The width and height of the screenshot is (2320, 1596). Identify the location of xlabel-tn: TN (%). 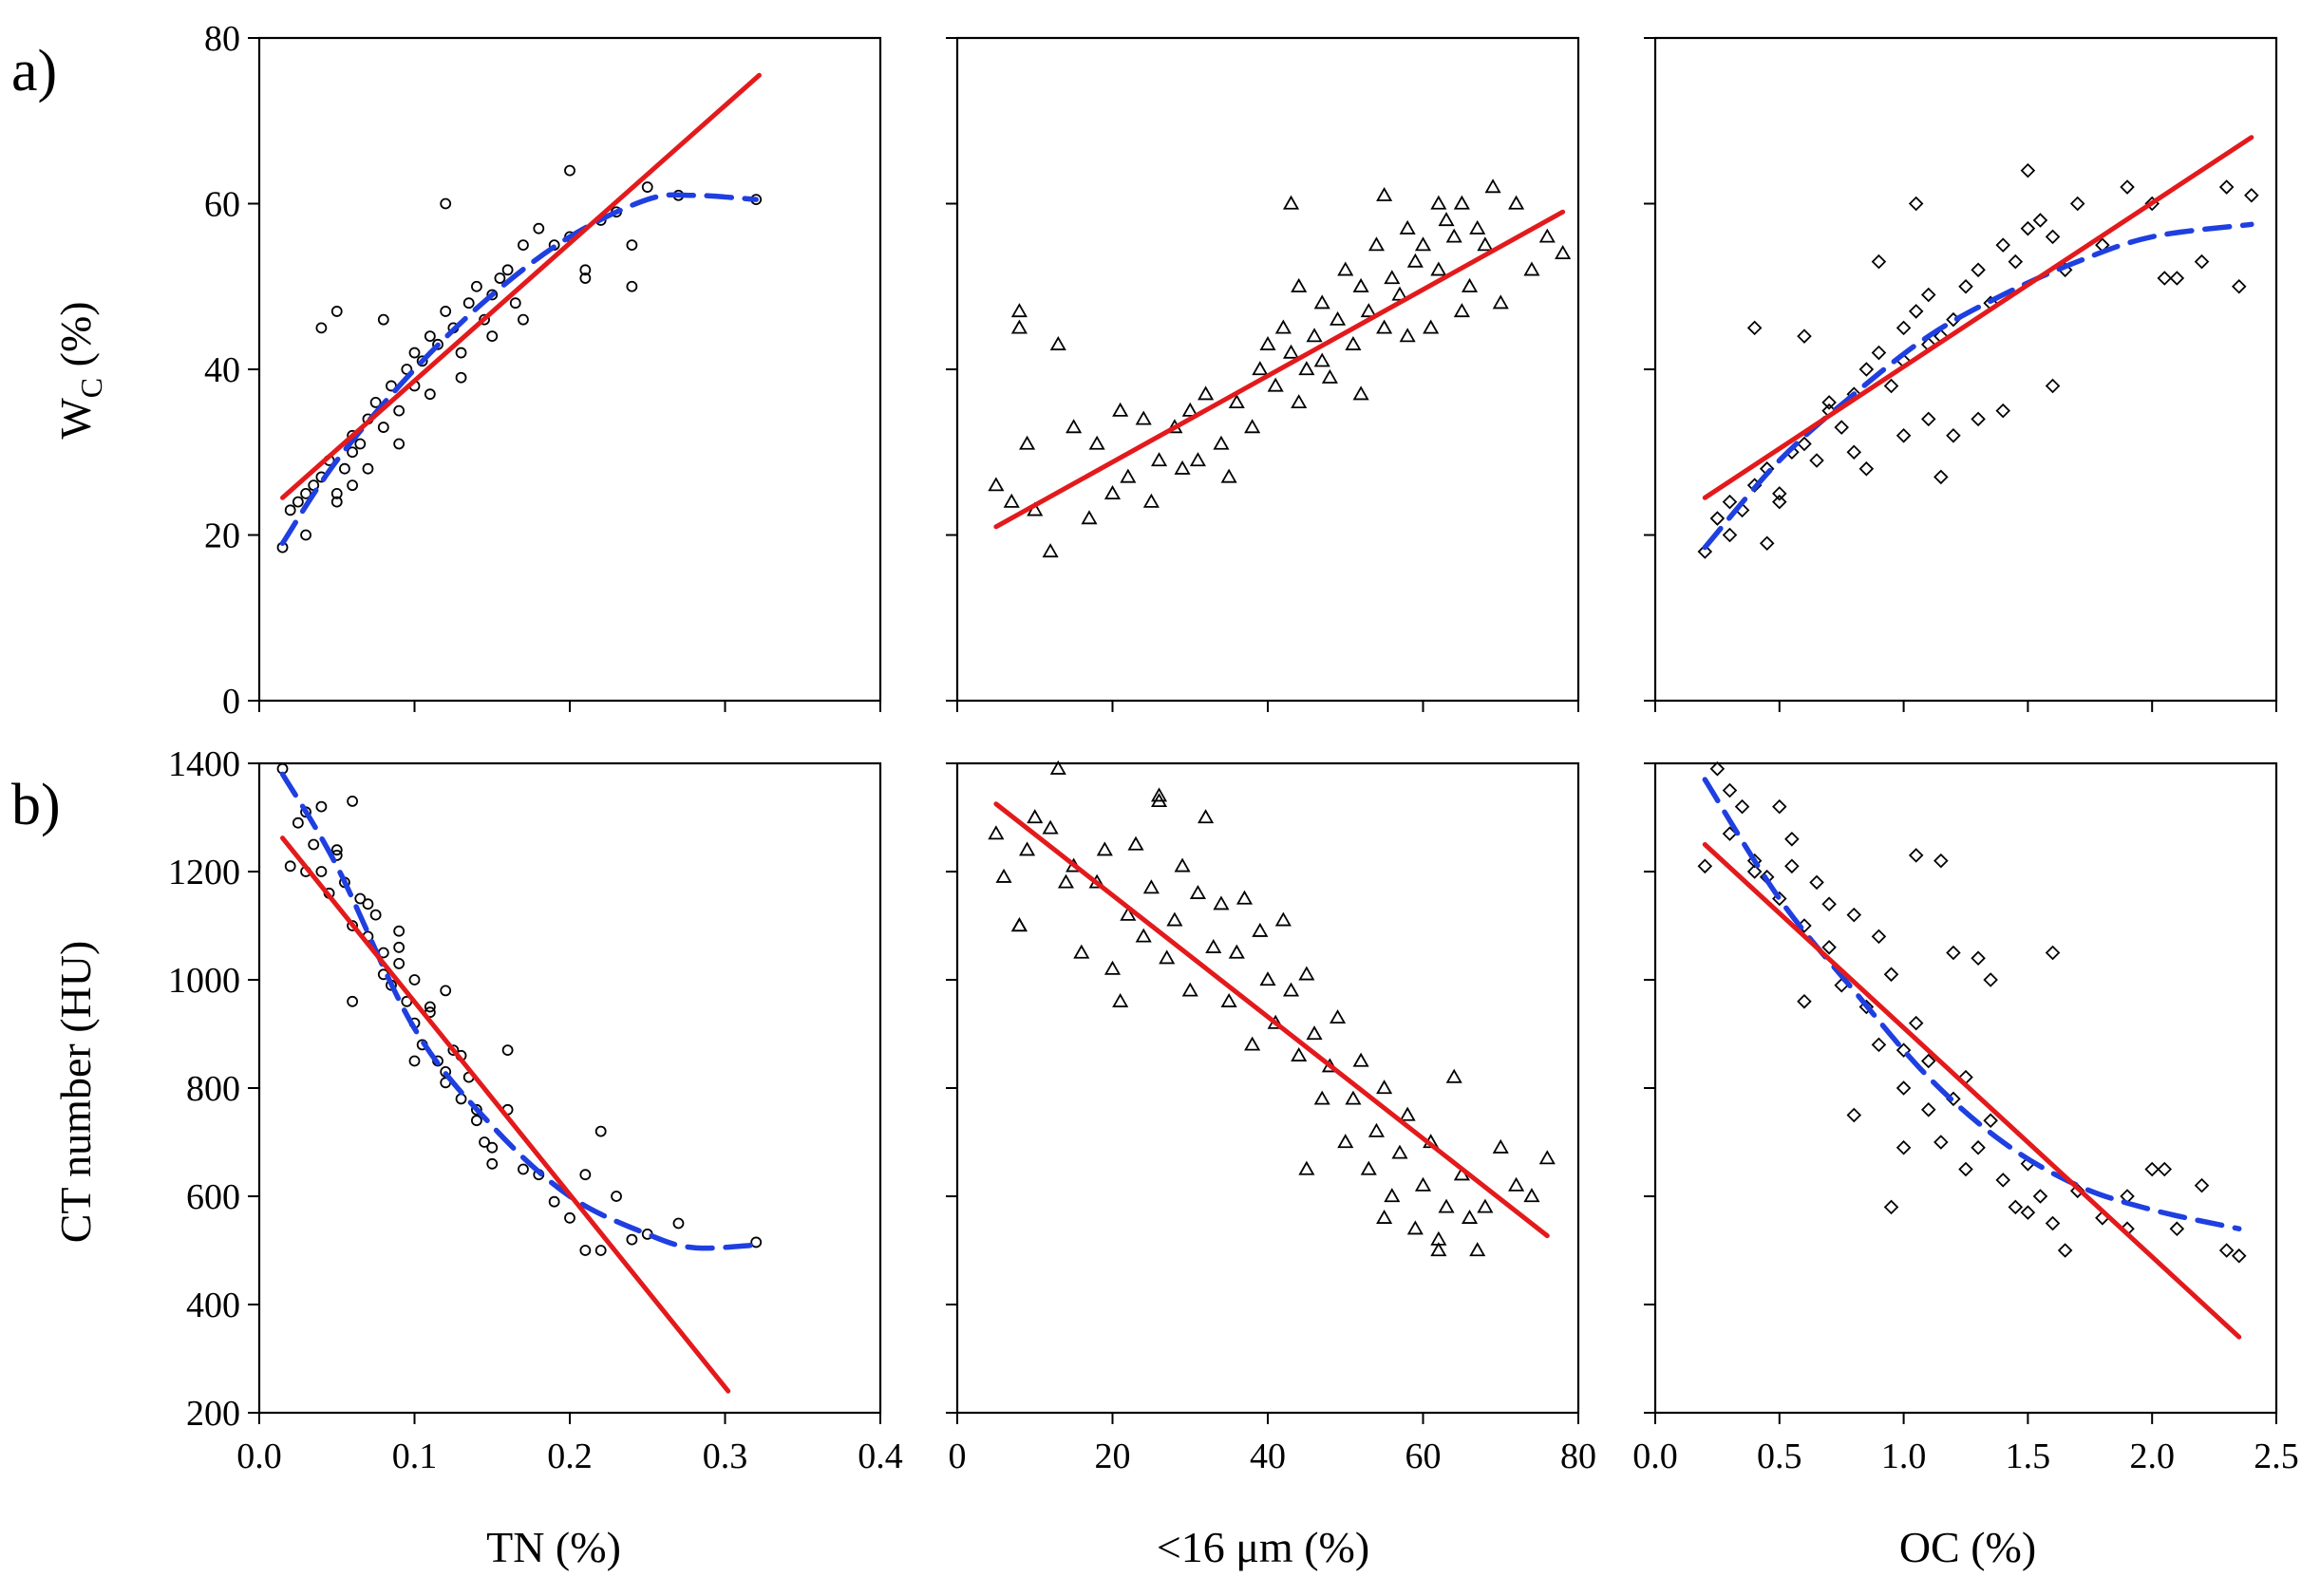
(554, 1547).